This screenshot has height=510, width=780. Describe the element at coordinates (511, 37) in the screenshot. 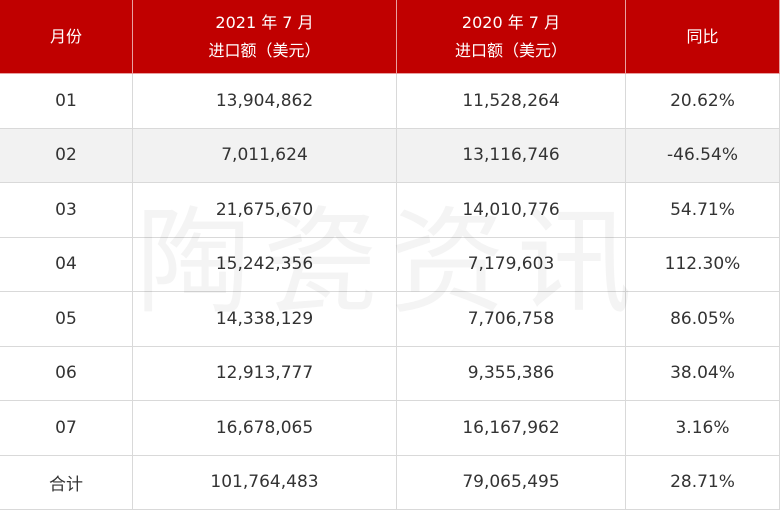

I see `header-cell: 2020 年 7 月进口额（美元）` at that location.